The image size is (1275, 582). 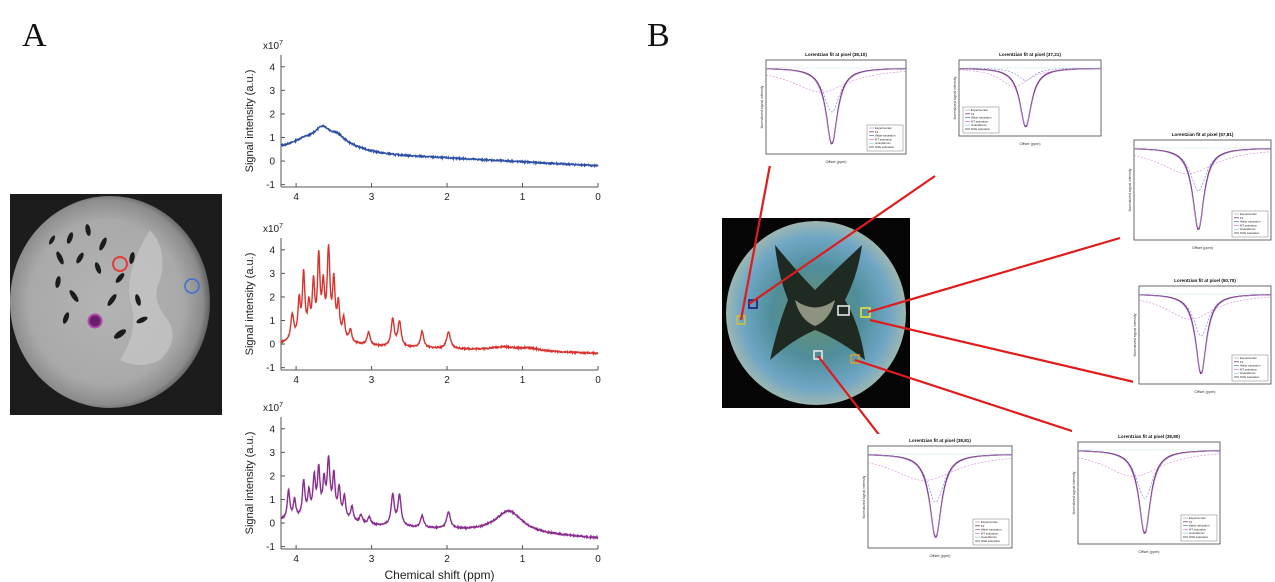 What do you see at coordinates (95, 321) in the screenshot?
I see `roi-circle-purple` at bounding box center [95, 321].